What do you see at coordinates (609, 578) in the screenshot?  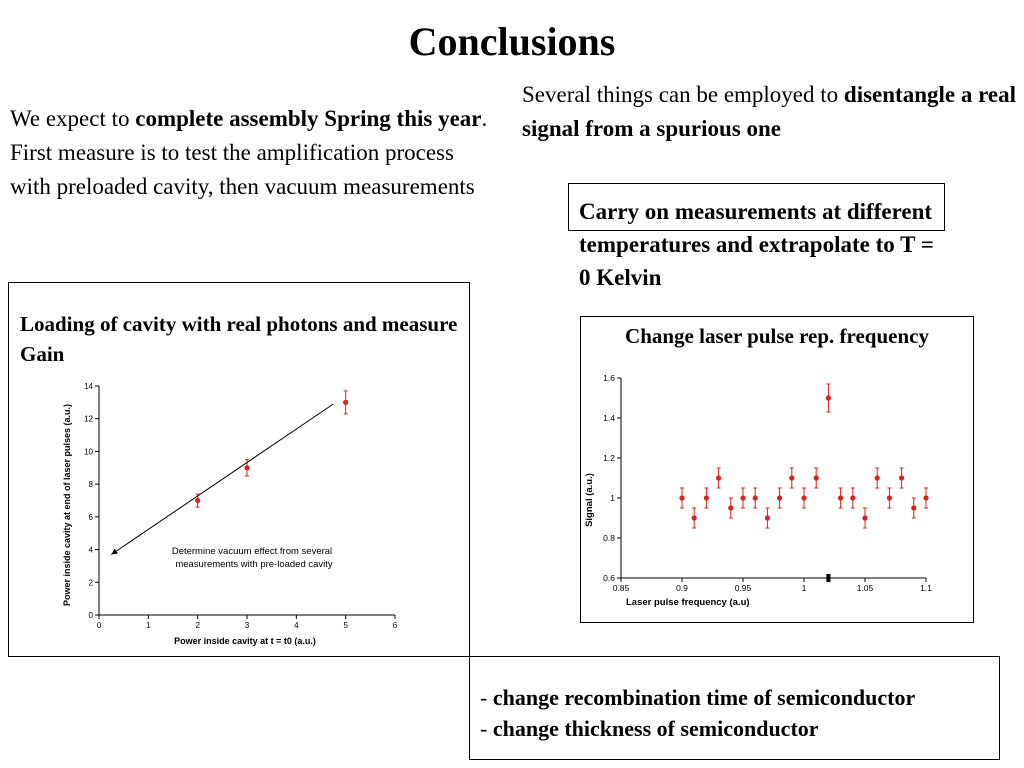 I see `y-tick-label: 0.6` at bounding box center [609, 578].